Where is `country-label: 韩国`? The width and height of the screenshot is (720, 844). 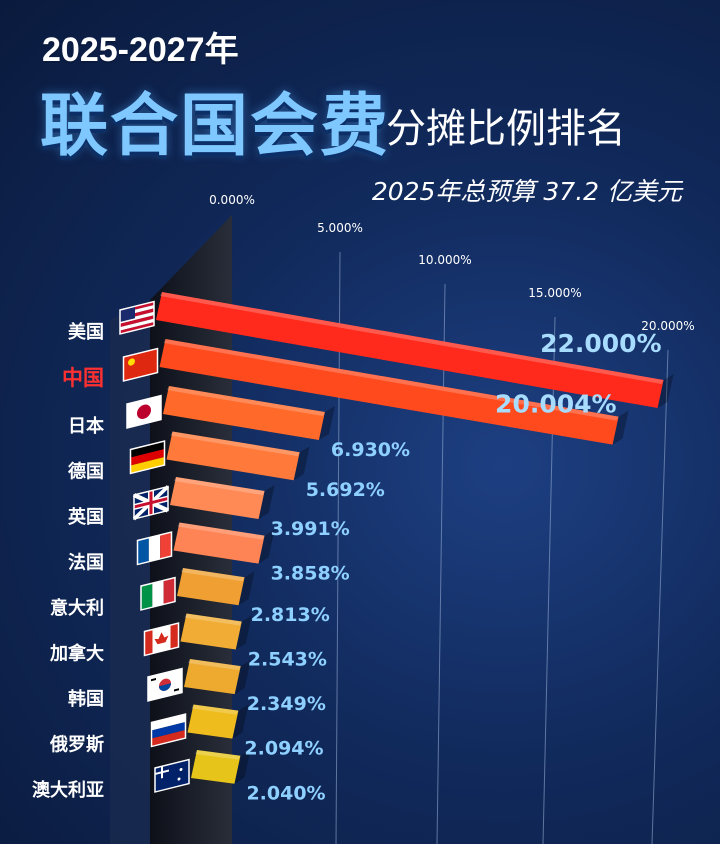 country-label: 韩国 is located at coordinates (86, 699).